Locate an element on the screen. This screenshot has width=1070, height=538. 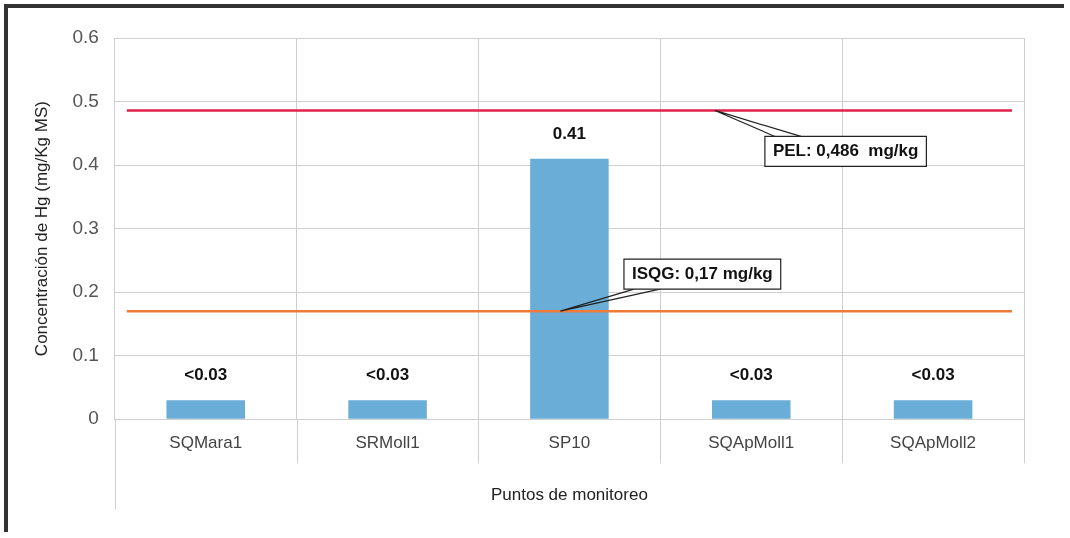
ref-line-label: ISQG: 0,17 mg/kg is located at coordinates (702, 273).